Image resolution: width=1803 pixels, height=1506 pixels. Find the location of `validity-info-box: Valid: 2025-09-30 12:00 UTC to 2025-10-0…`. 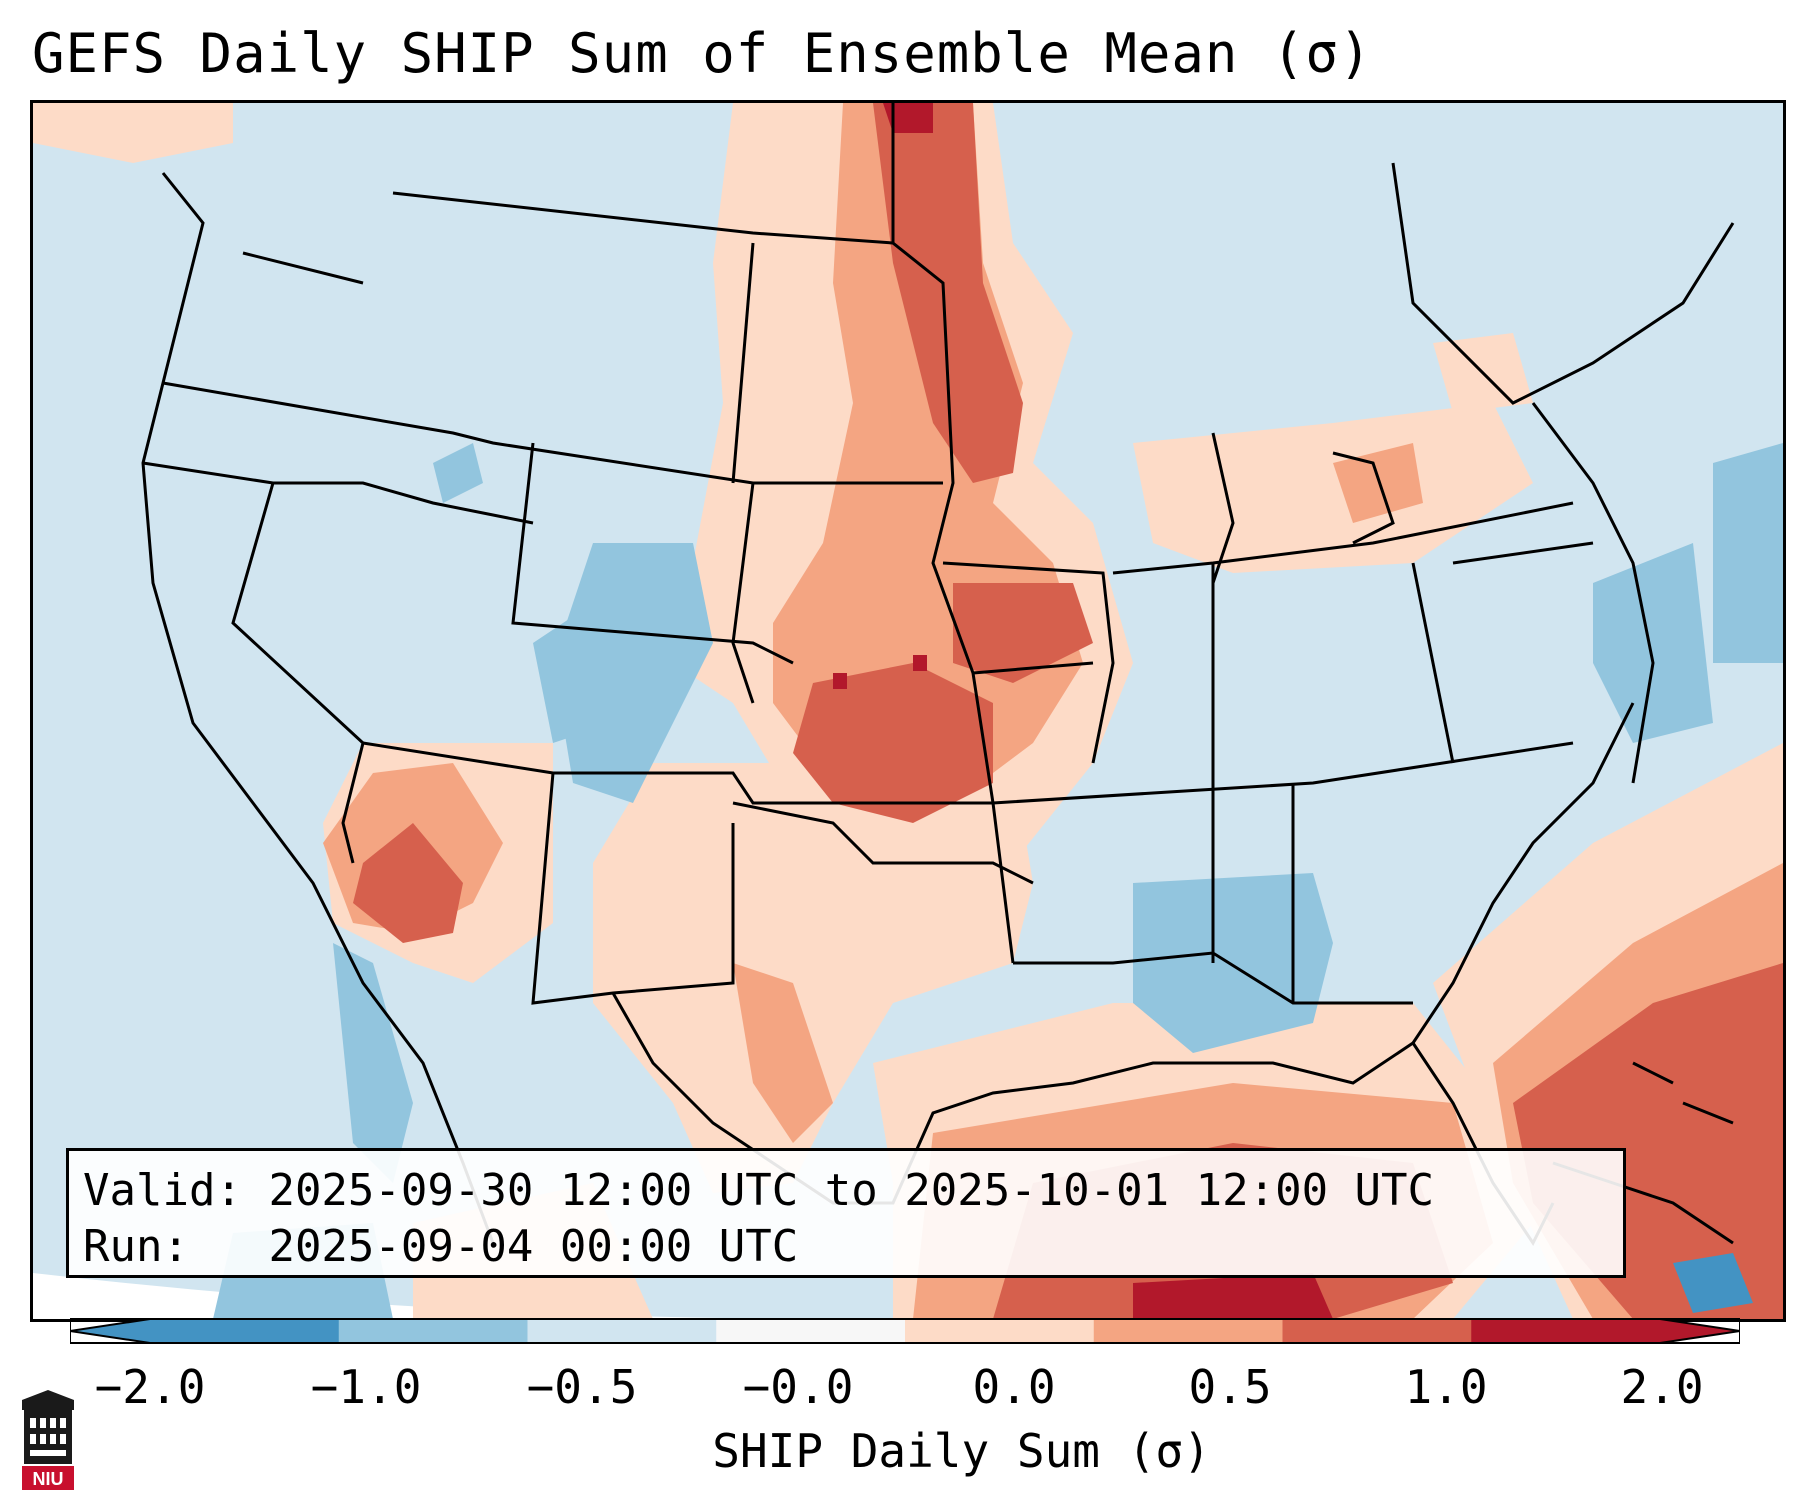

validity-info-box: Valid: 2025-09-30 12:00 UTC to 2025-10-0… is located at coordinates (846, 1213).